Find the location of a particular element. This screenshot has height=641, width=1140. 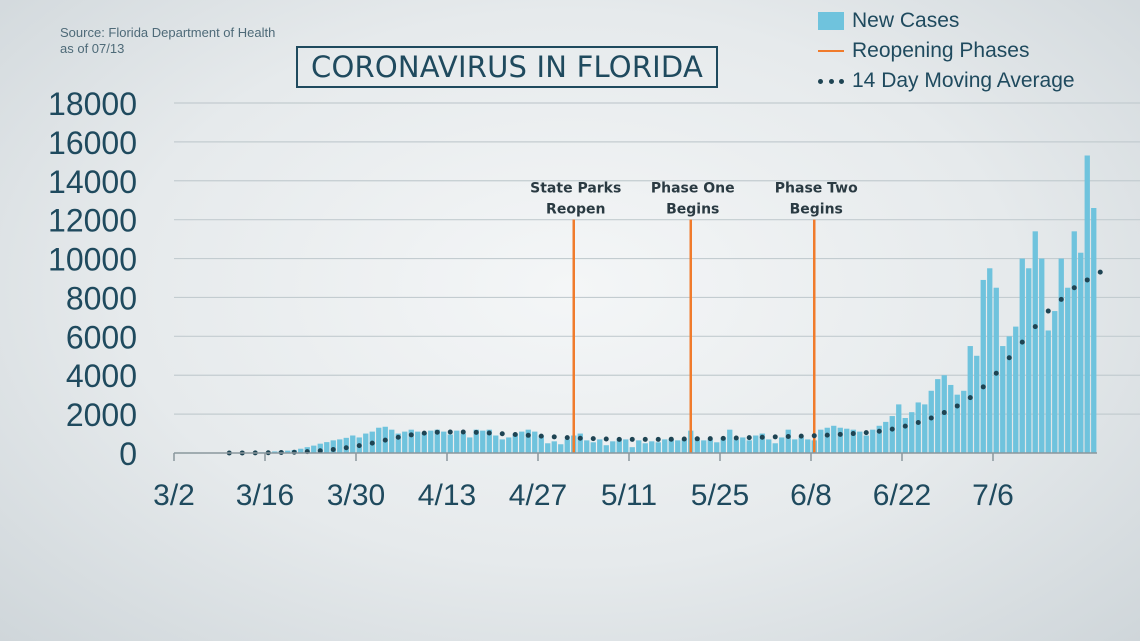

phase-label: Phase One is located at coordinates (693, 189).